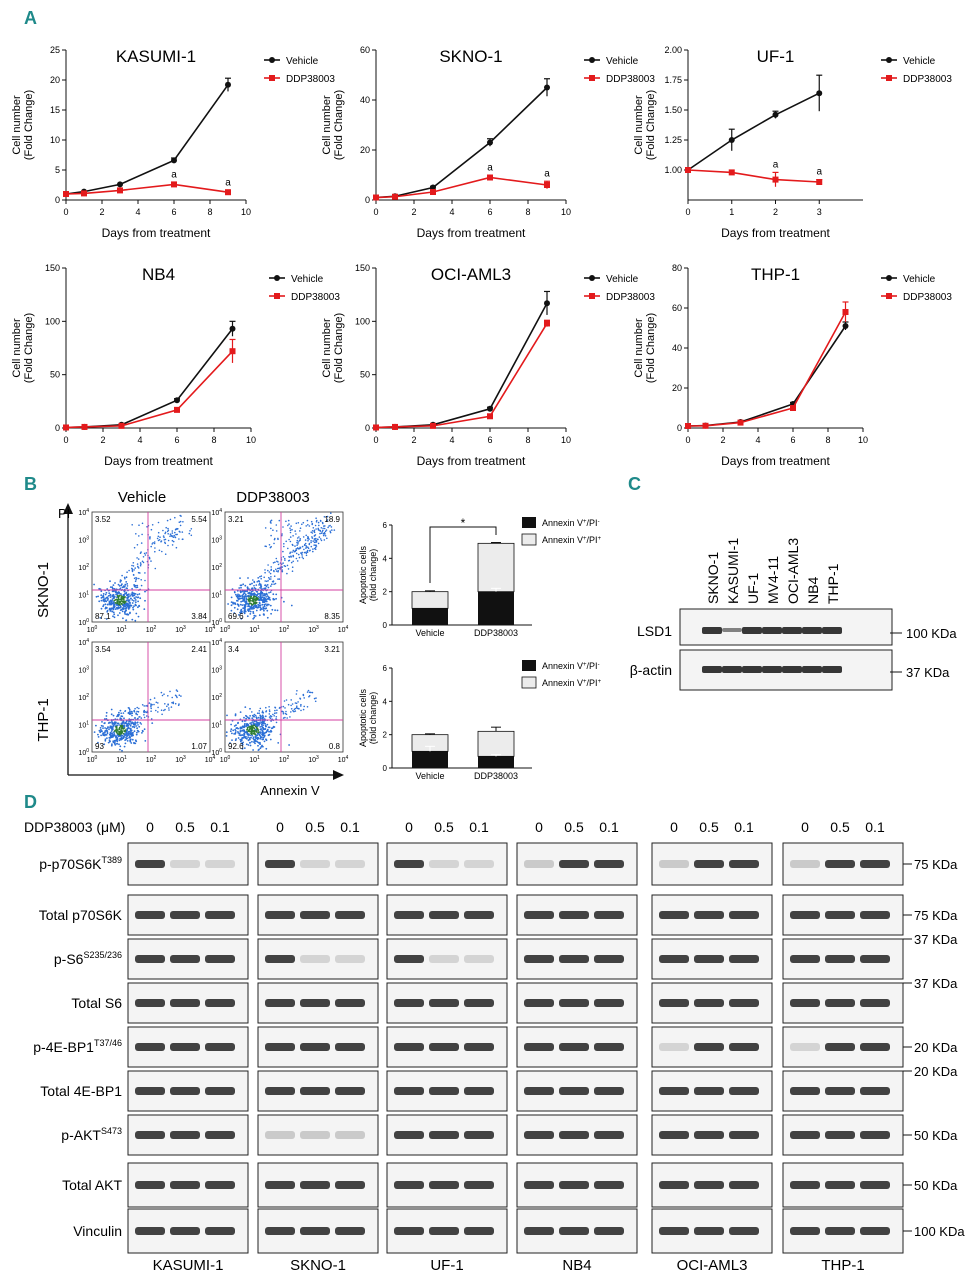  I want to click on tick-exponent: 2, so click(155, 758).